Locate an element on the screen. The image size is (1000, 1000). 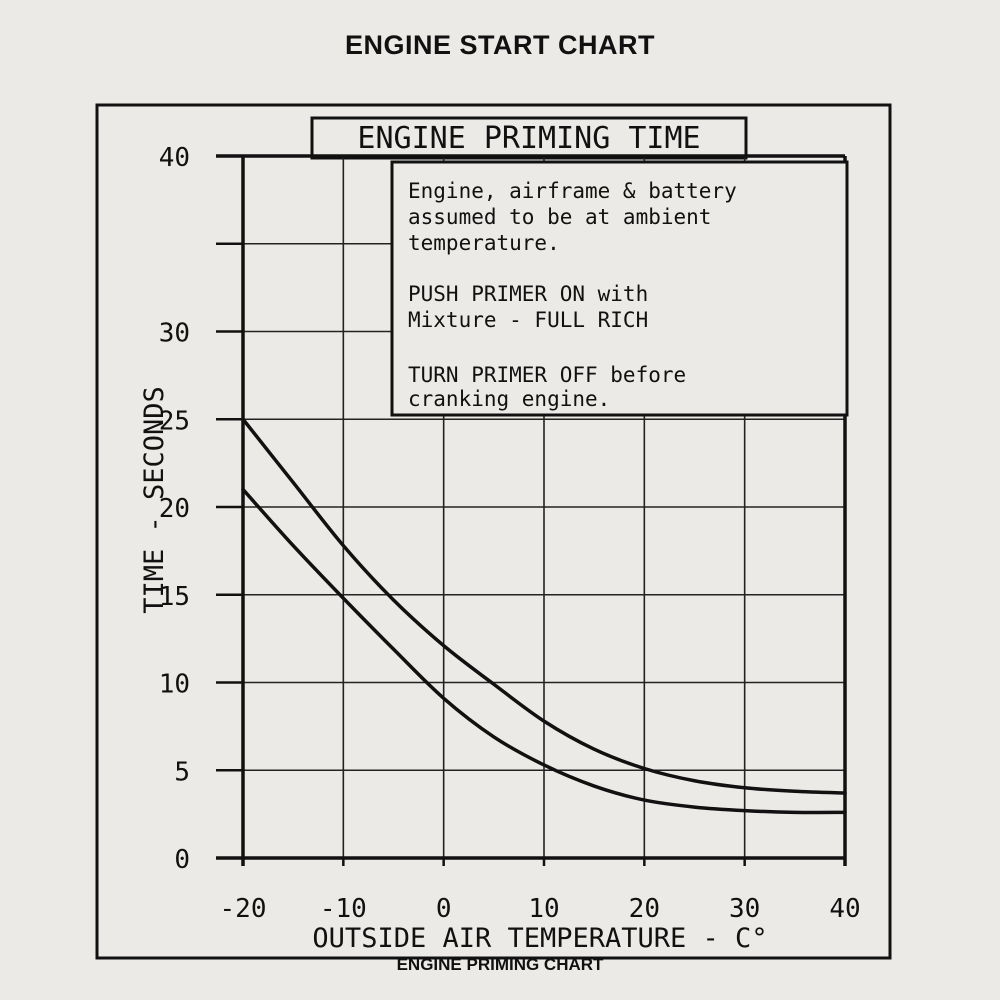
y-tick-label: 10 is located at coordinates (174, 685).